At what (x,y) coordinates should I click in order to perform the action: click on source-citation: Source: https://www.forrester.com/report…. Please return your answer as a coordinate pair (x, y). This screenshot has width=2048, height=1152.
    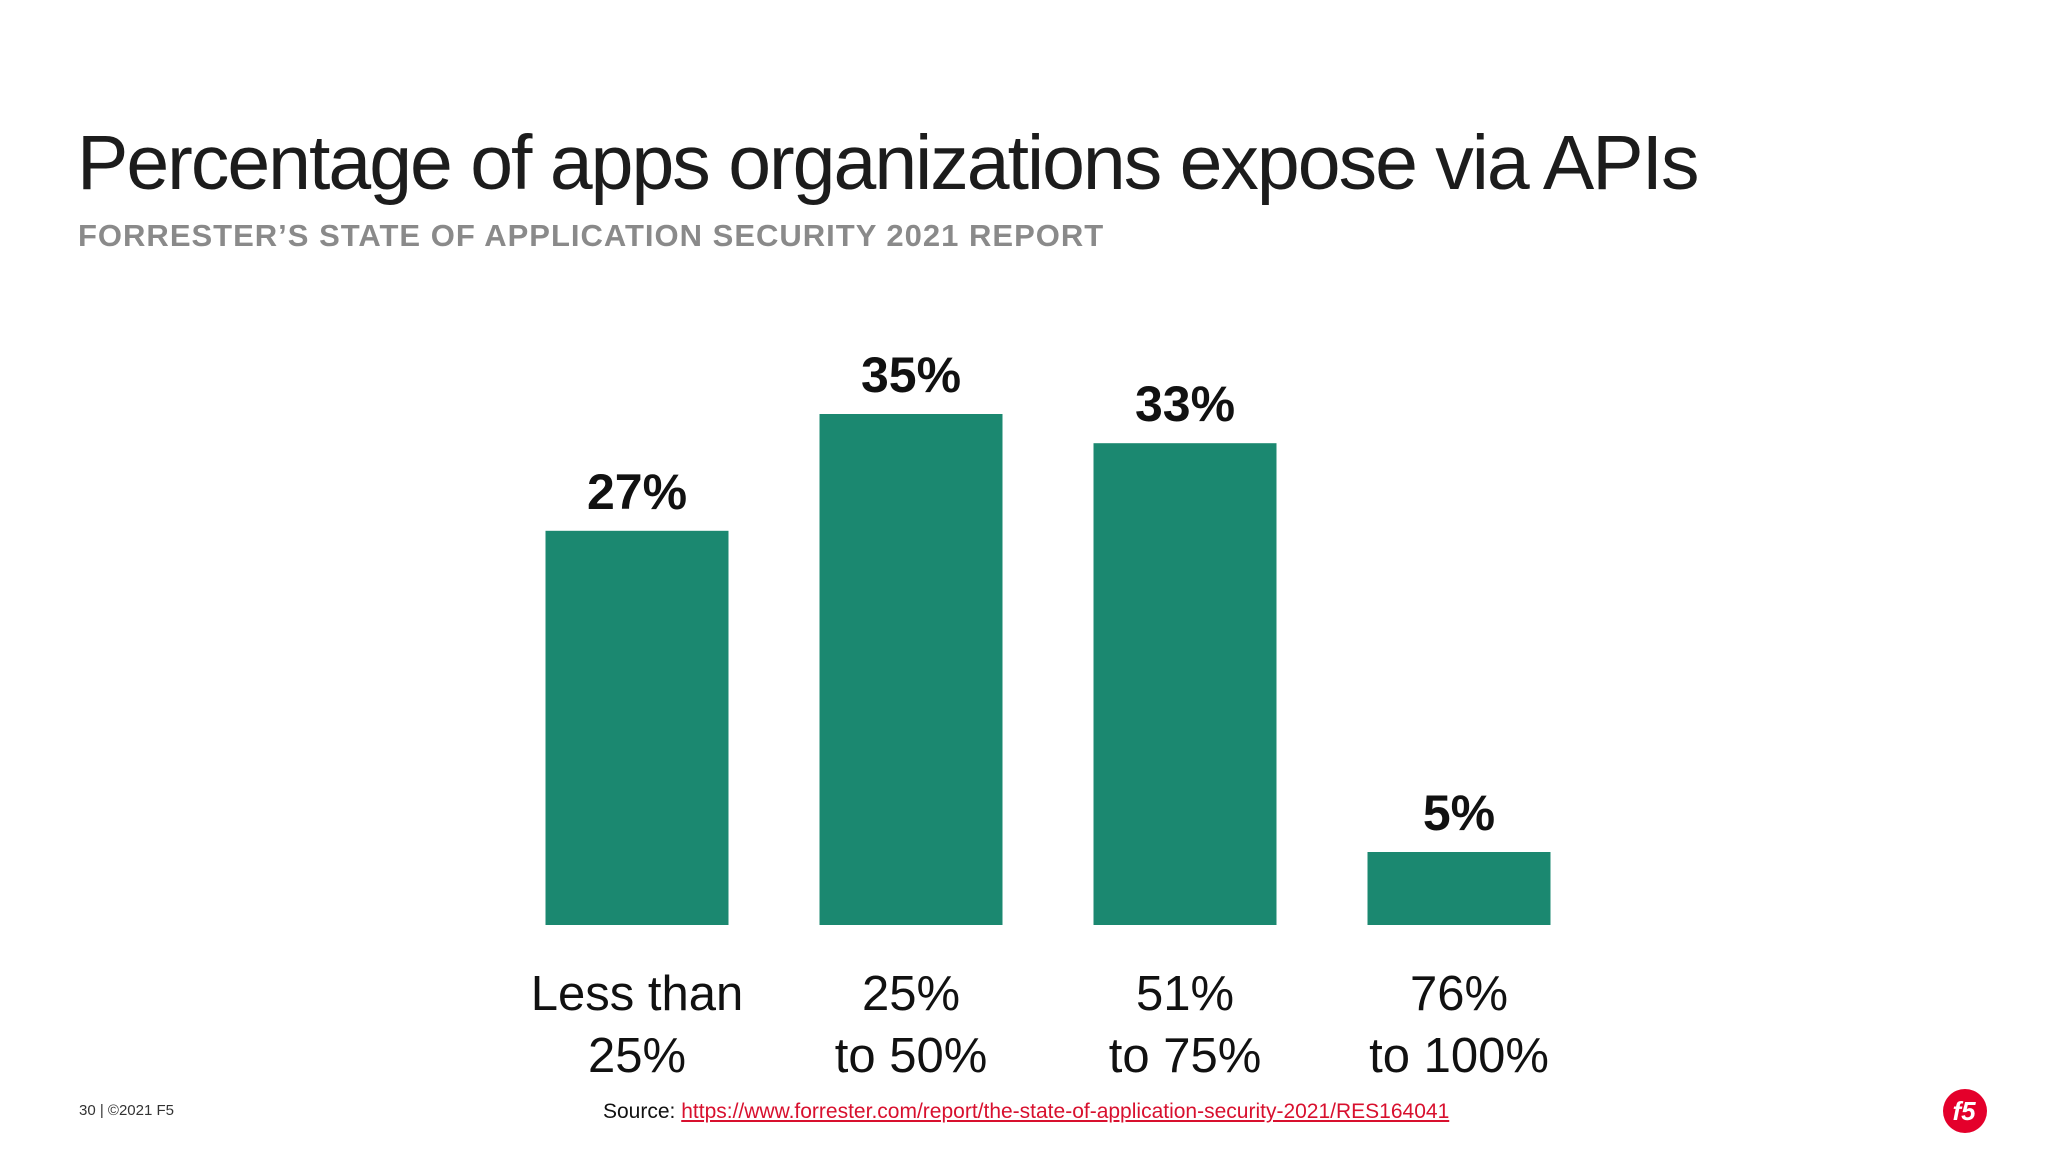
    Looking at the image, I should click on (1026, 1112).